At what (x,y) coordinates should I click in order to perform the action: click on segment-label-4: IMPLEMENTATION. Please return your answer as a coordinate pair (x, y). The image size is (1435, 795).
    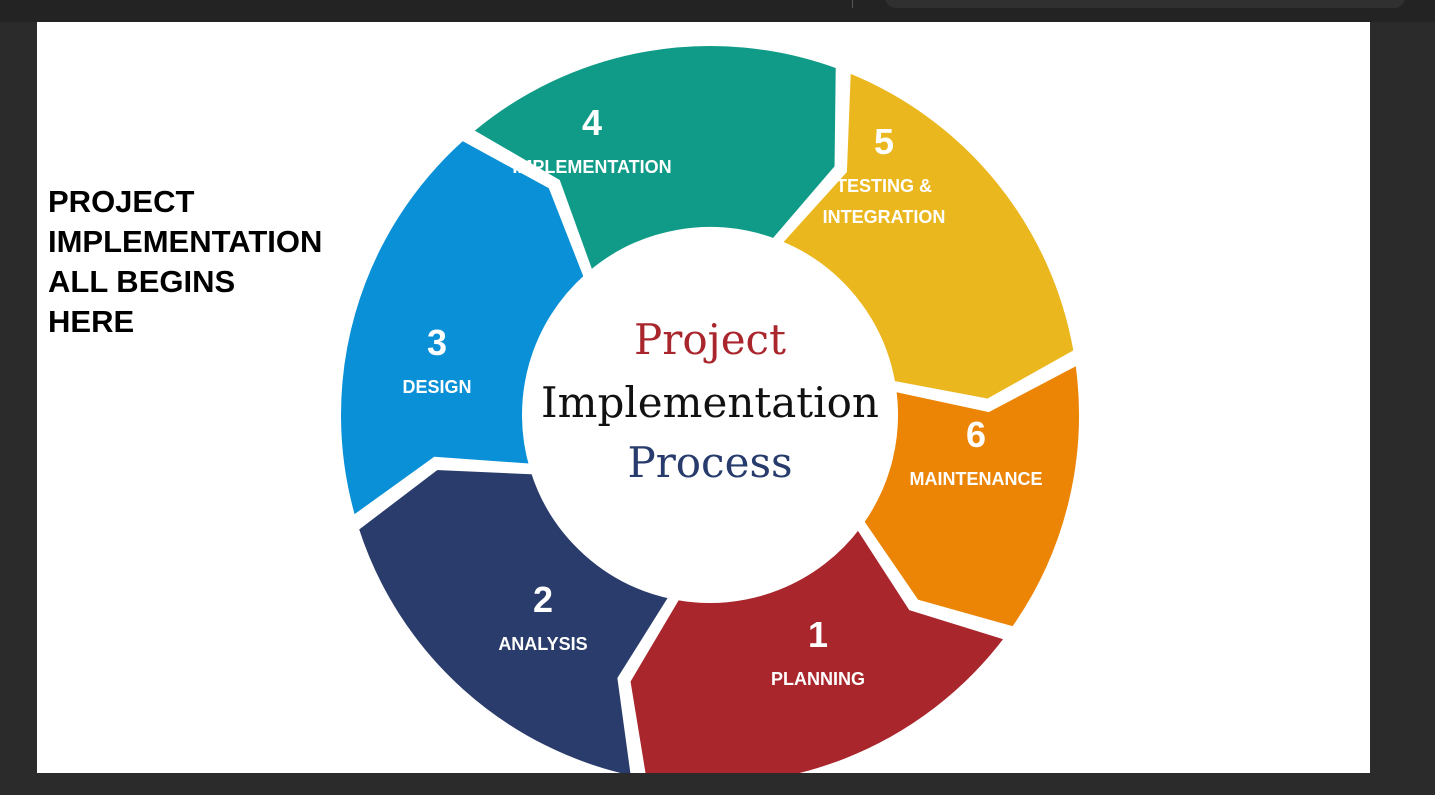
    Looking at the image, I should click on (591, 167).